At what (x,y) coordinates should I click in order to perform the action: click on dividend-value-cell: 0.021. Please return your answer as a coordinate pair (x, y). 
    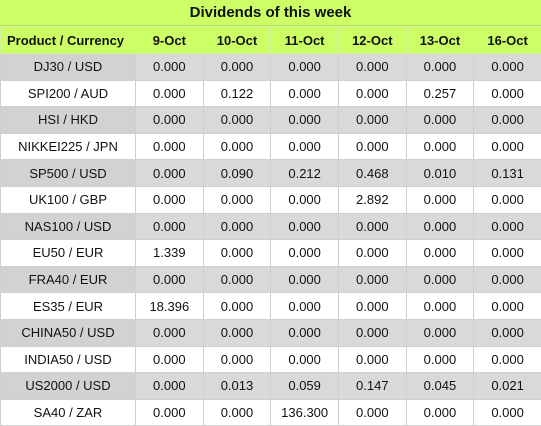
    Looking at the image, I should click on (507, 386).